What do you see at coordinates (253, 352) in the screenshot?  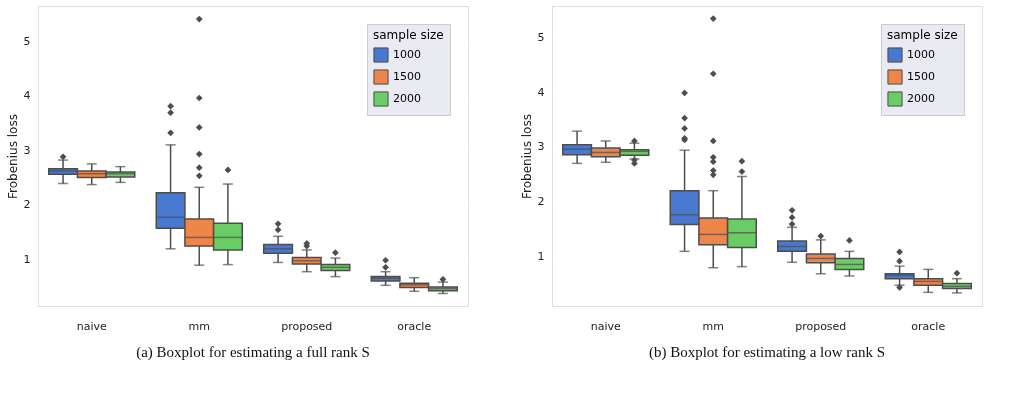 I see `text: (a) Boxplot for estimating a full rank S` at bounding box center [253, 352].